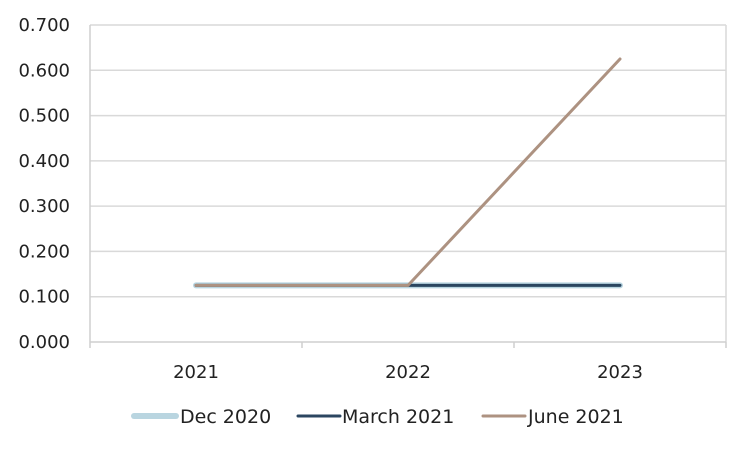 This screenshot has width=750, height=454. I want to click on legend-label: March 2021, so click(398, 417).